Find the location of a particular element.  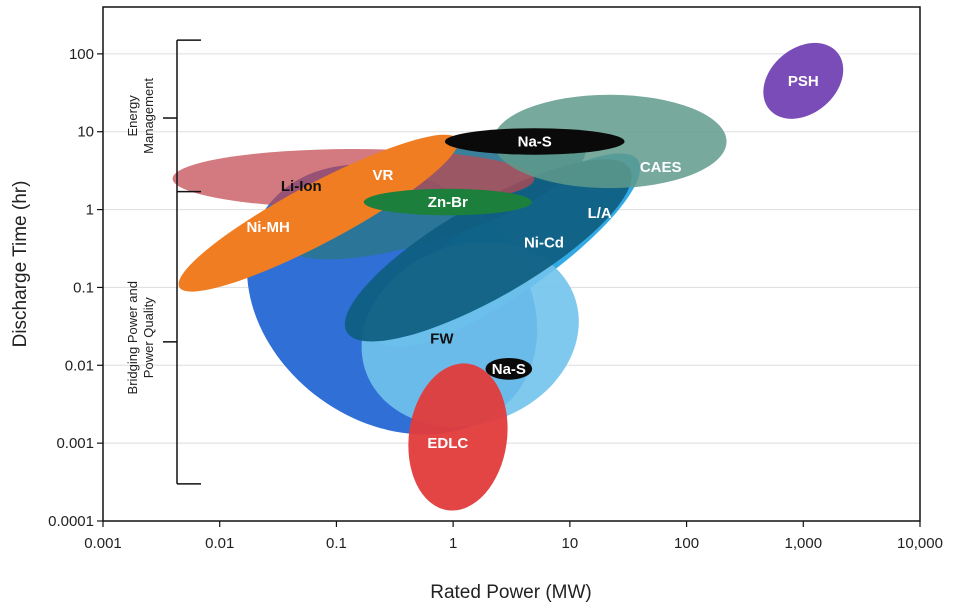

x-tick-label: 10 is located at coordinates (570, 543).